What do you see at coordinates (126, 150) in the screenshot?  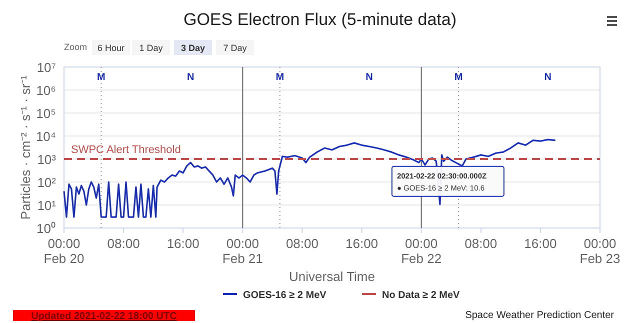 I see `ref-line-label: SWPC Alert Threshold` at bounding box center [126, 150].